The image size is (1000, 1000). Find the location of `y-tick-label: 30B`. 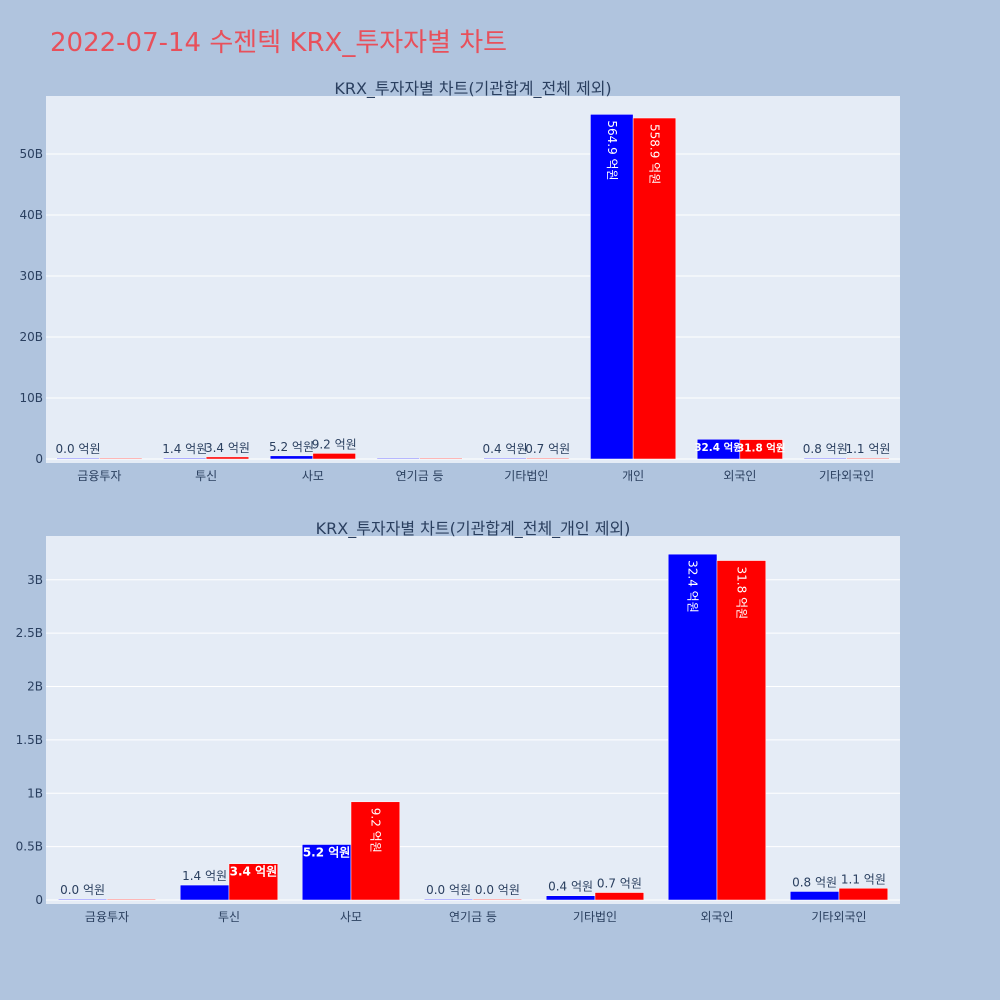

y-tick-label: 30B is located at coordinates (31, 276).